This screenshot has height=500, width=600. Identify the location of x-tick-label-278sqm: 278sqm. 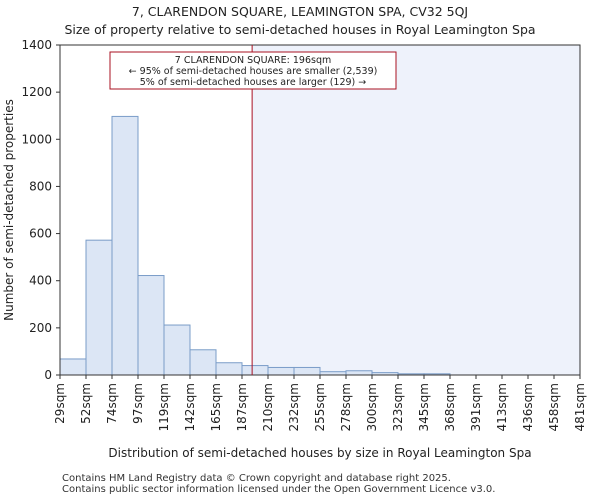
(346, 407).